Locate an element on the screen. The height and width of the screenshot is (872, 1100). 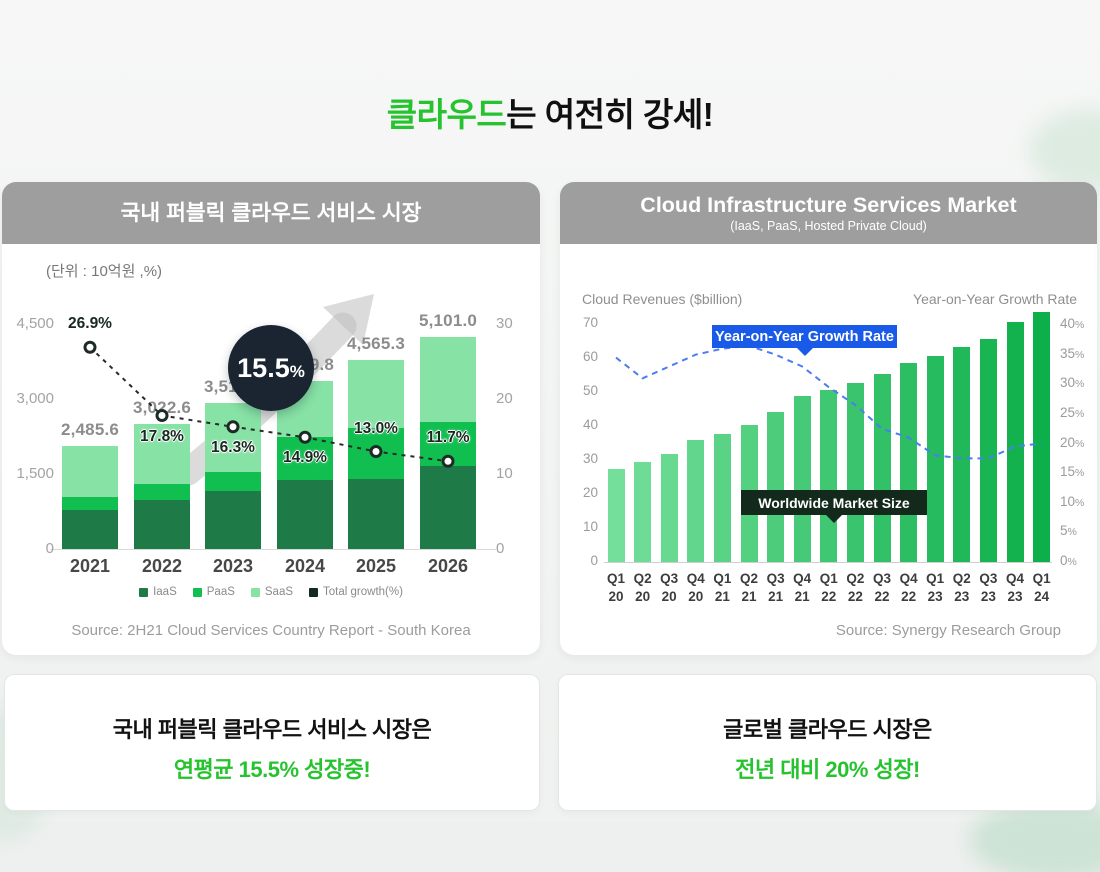
year-line: 22 is located at coordinates (855, 596).